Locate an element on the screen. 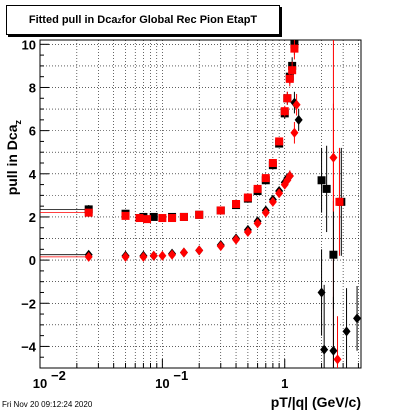 The height and width of the screenshot is (412, 400). y-axis-title-subscript: z is located at coordinates (18, 122).